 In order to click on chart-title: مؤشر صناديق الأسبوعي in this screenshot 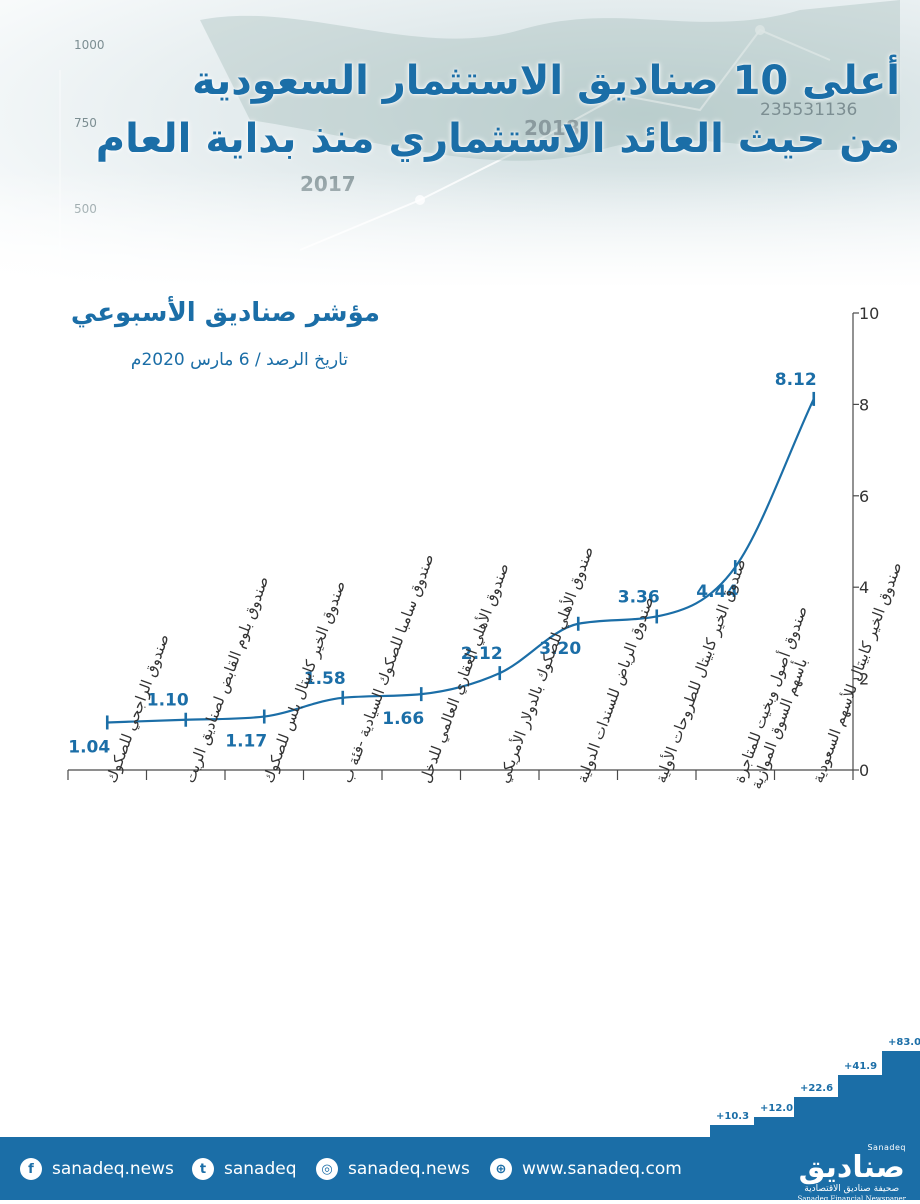, I will do `click(225, 313)`.